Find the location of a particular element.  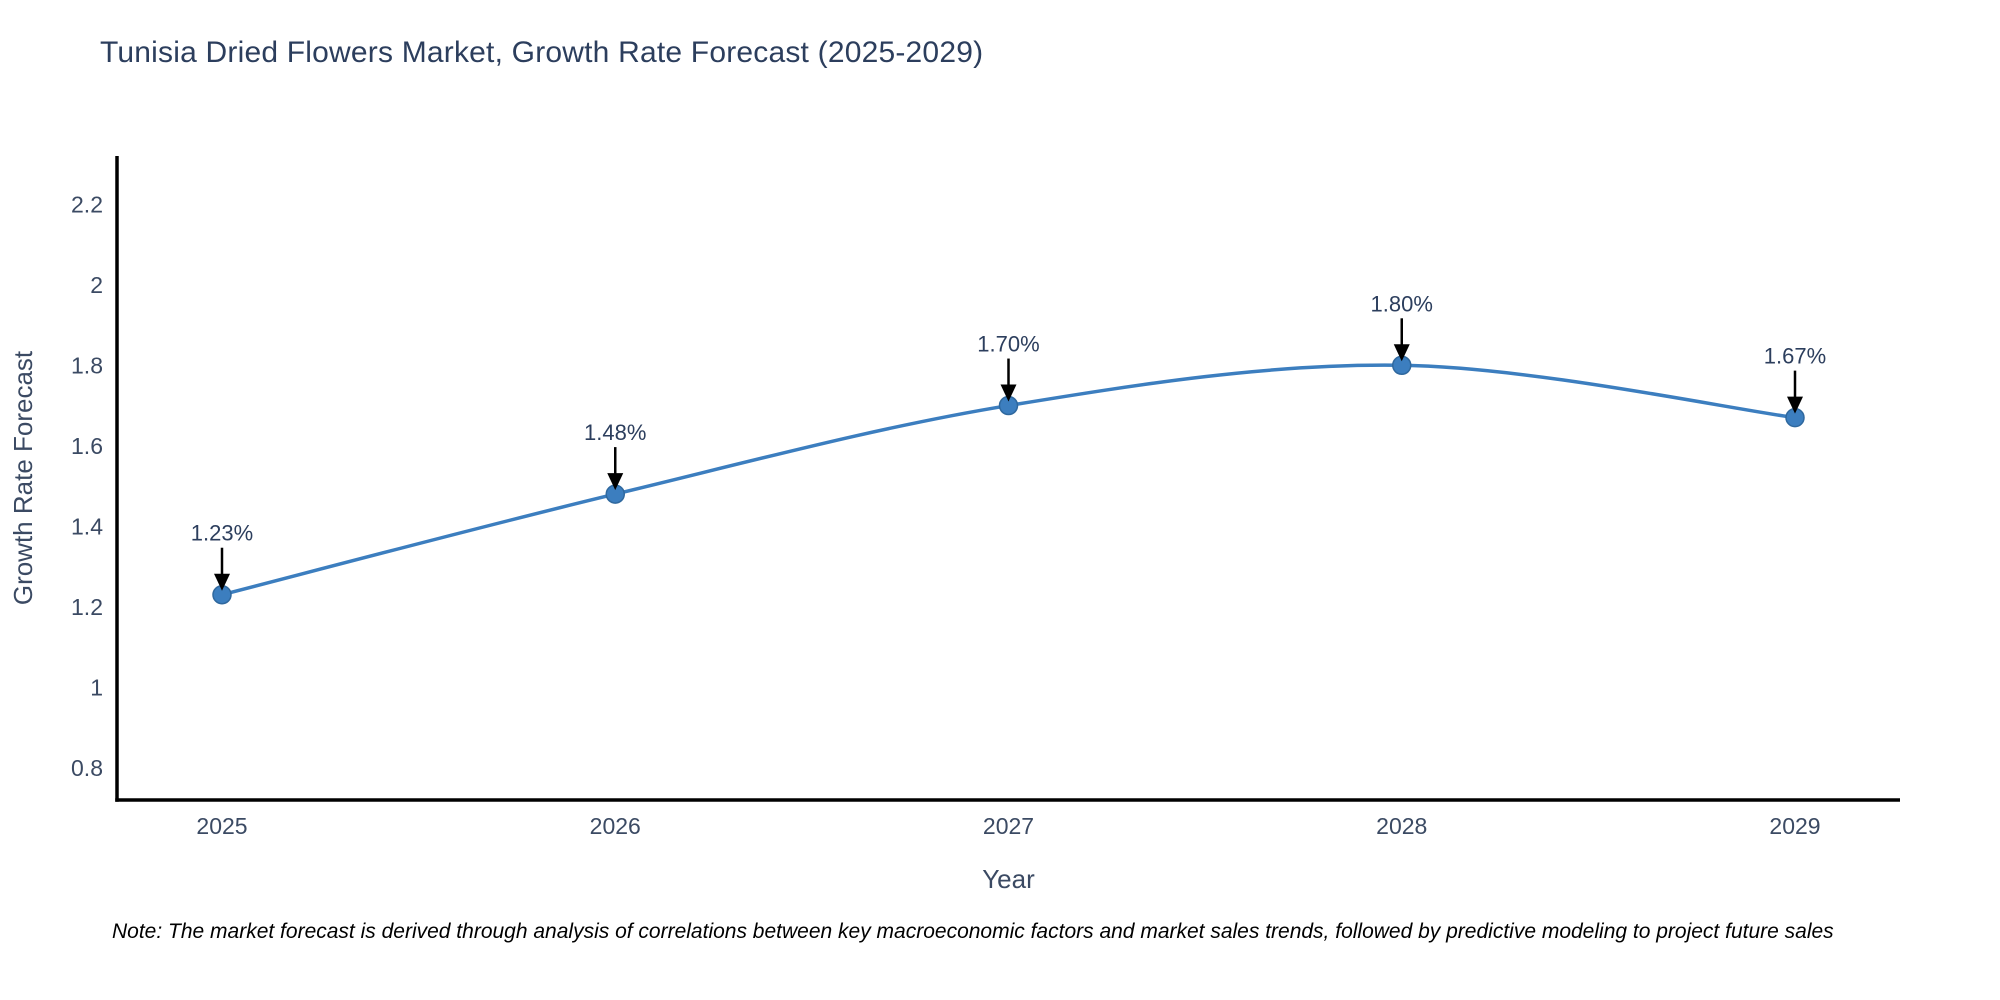

y-tick-label: 1.6 is located at coordinates (87, 446).